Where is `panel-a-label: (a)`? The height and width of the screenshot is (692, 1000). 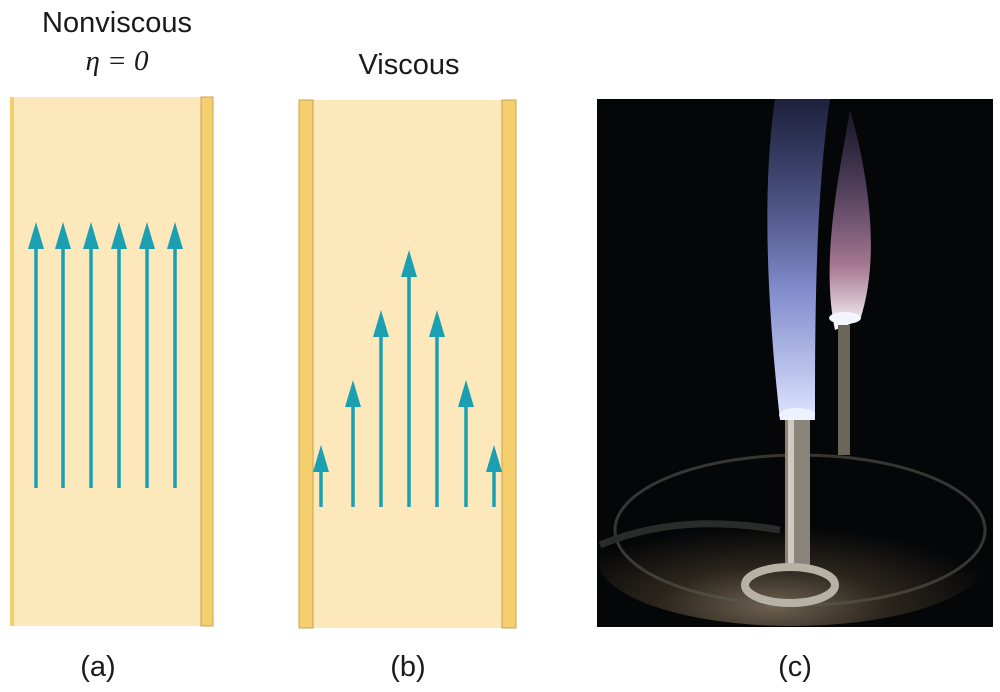 panel-a-label: (a) is located at coordinates (98, 667).